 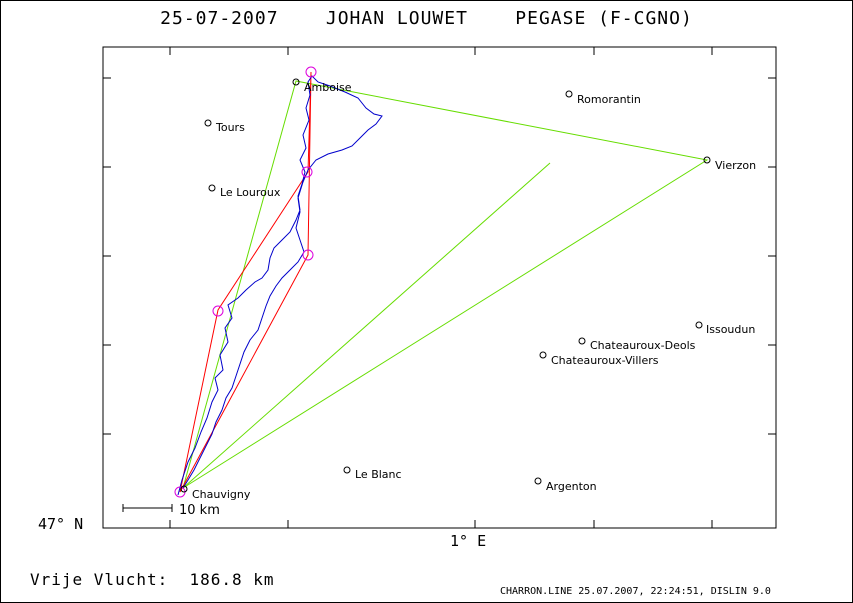 I want to click on lon-axis-label: 1° E, so click(x=468, y=541).